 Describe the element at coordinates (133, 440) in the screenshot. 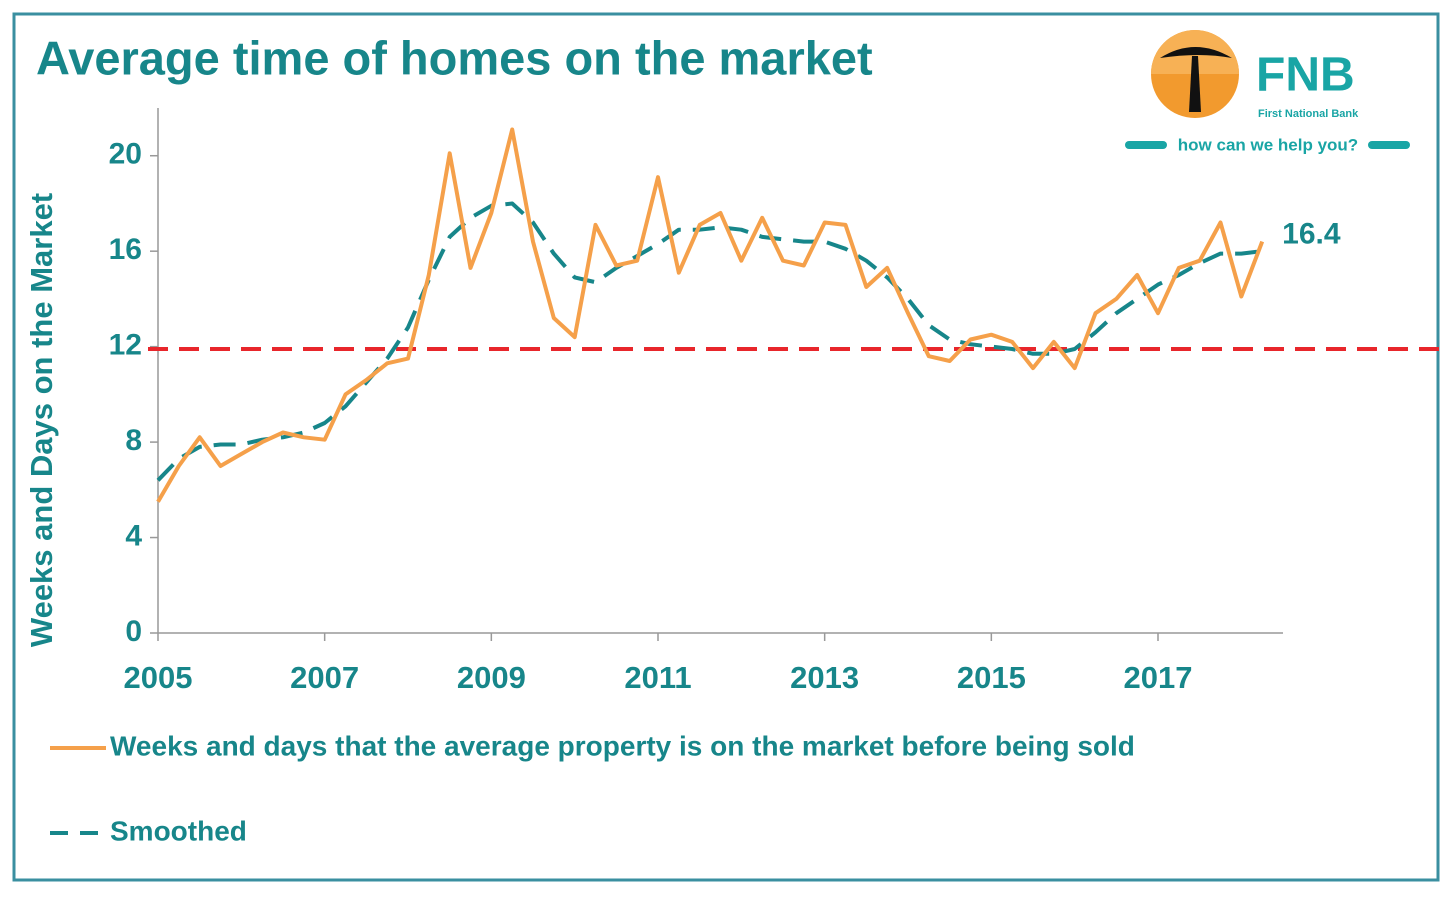

I see `y-tick-label: 8` at that location.